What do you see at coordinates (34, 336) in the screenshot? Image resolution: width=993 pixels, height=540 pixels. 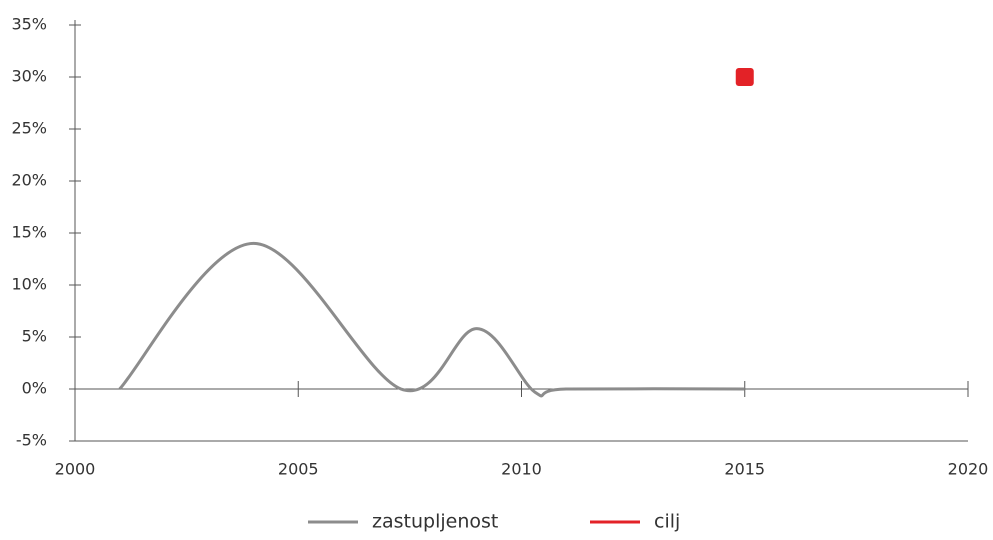 I see `y-tick-label: 5%` at bounding box center [34, 336].